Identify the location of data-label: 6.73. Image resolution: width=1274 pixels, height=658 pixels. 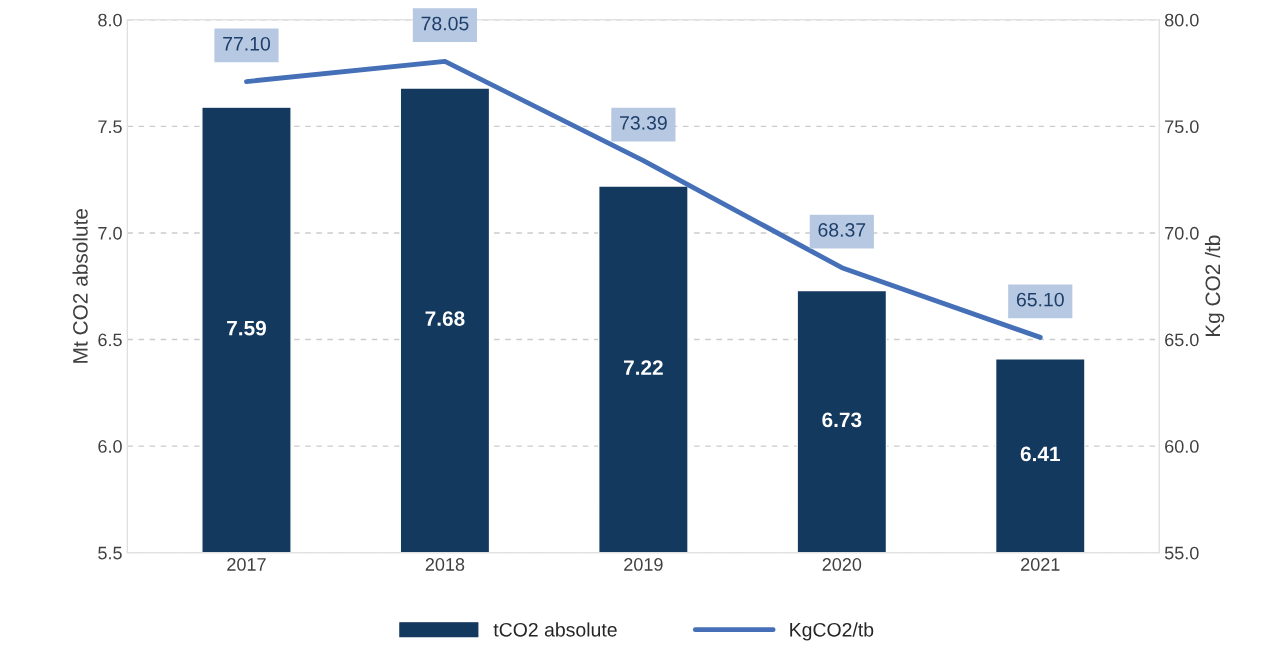
(842, 420).